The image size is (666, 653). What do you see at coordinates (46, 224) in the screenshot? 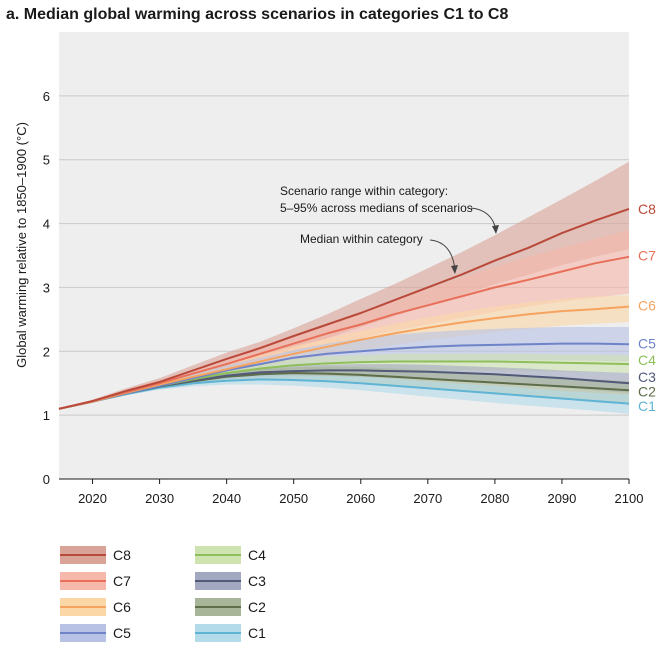
I see `y-tick-label: 4` at bounding box center [46, 224].